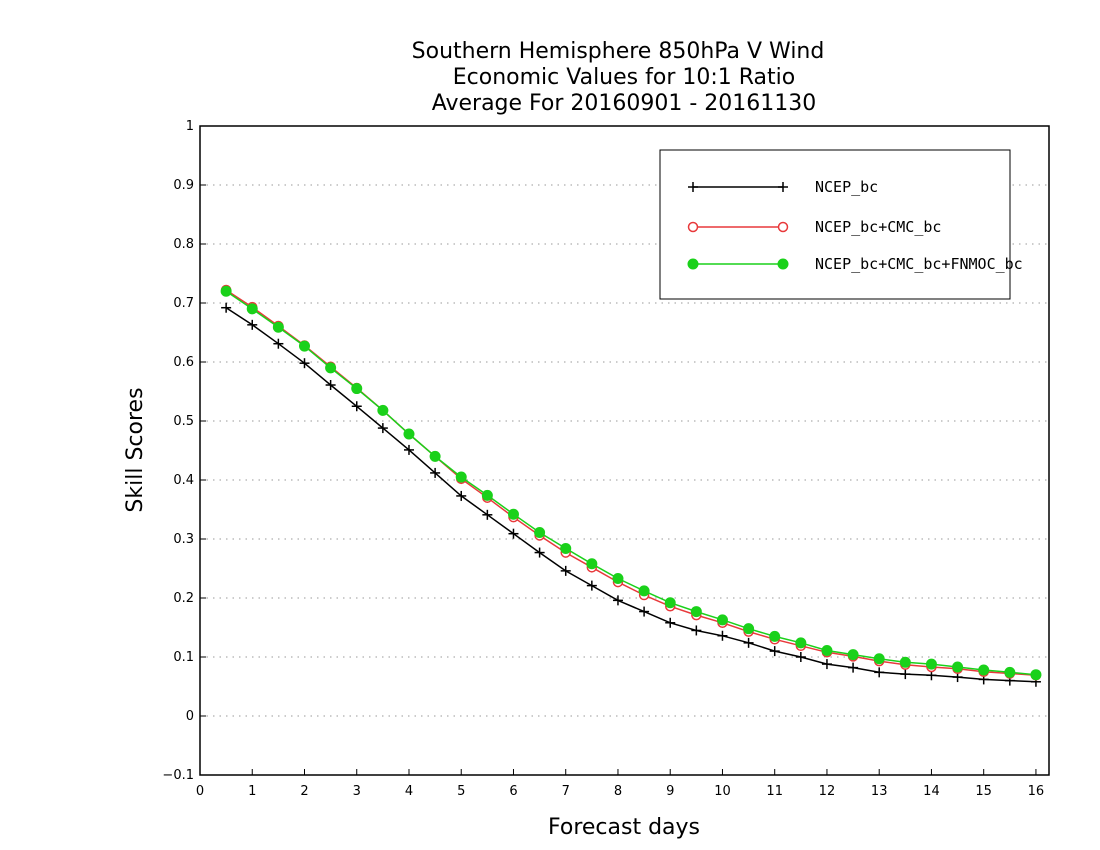 The height and width of the screenshot is (850, 1100). I want to click on x-axis-label: Forecast days, so click(624, 827).